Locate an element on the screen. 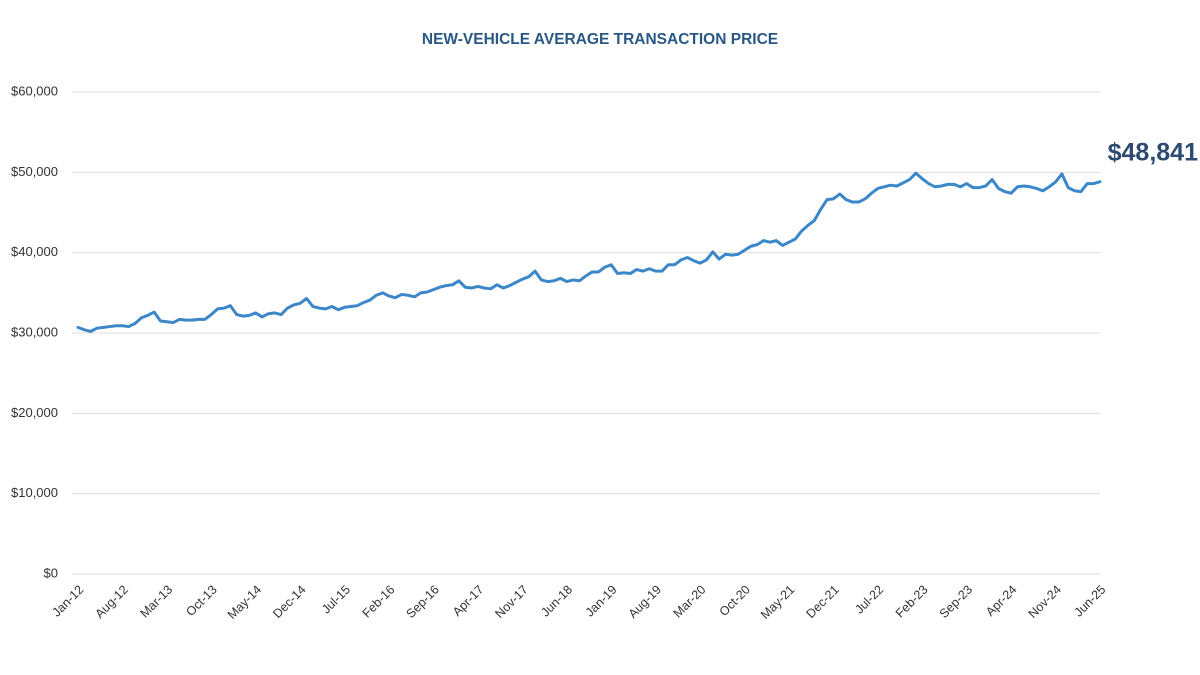 Image resolution: width=1200 pixels, height=675 pixels. x-tick-label: Feb-23 is located at coordinates (912, 602).